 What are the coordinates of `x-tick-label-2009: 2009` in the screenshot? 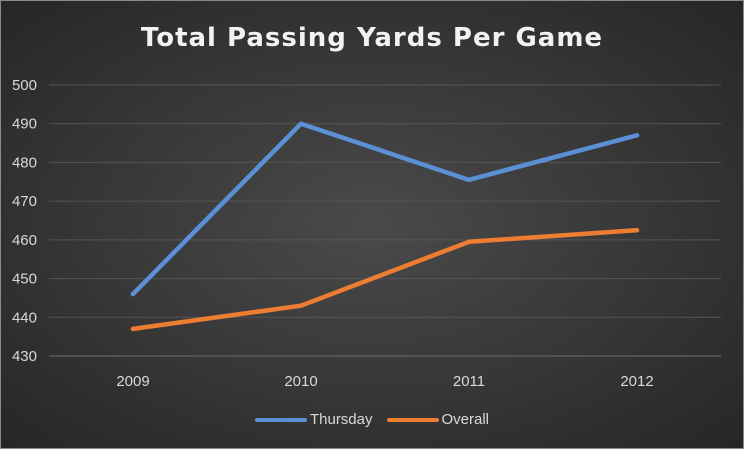 It's located at (132, 381).